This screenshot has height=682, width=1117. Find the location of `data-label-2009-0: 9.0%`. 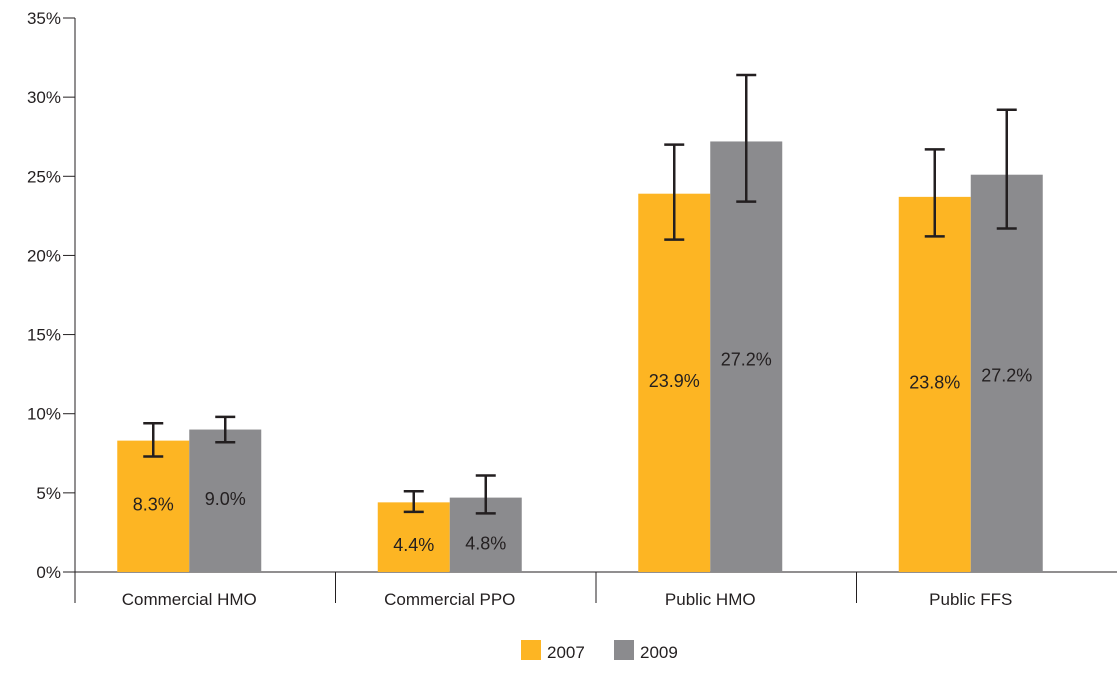

data-label-2009-0: 9.0% is located at coordinates (225, 499).